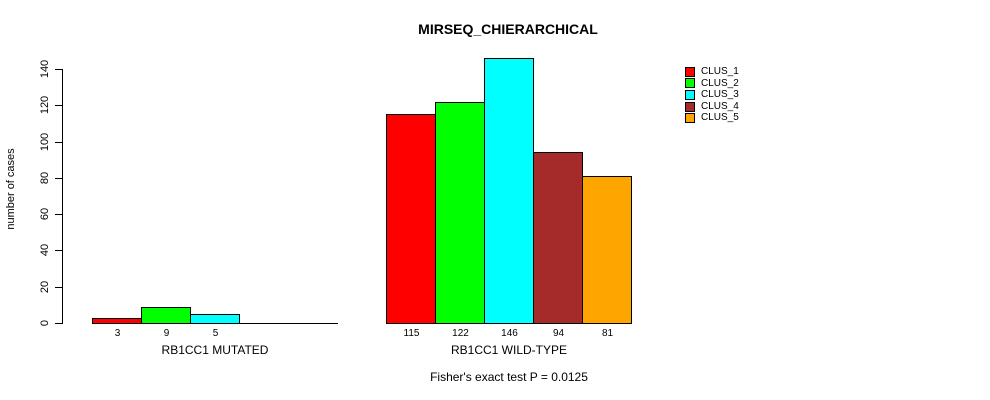 The width and height of the screenshot is (990, 400). Describe the element at coordinates (720, 118) in the screenshot. I see `legend-label: CLUS_5` at that location.